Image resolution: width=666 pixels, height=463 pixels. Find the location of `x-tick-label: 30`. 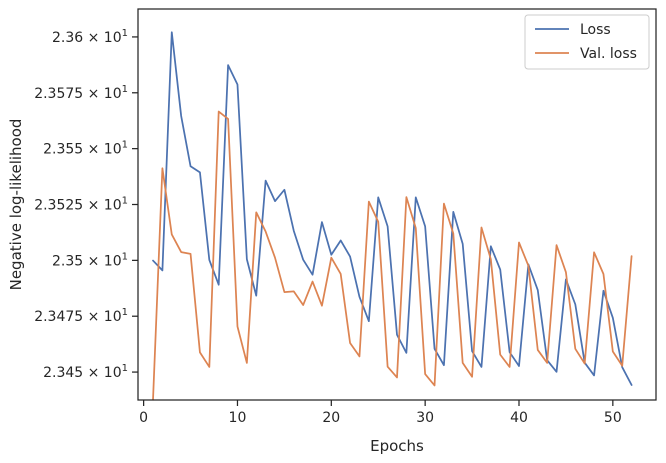

x-tick-label: 30 is located at coordinates (425, 418).